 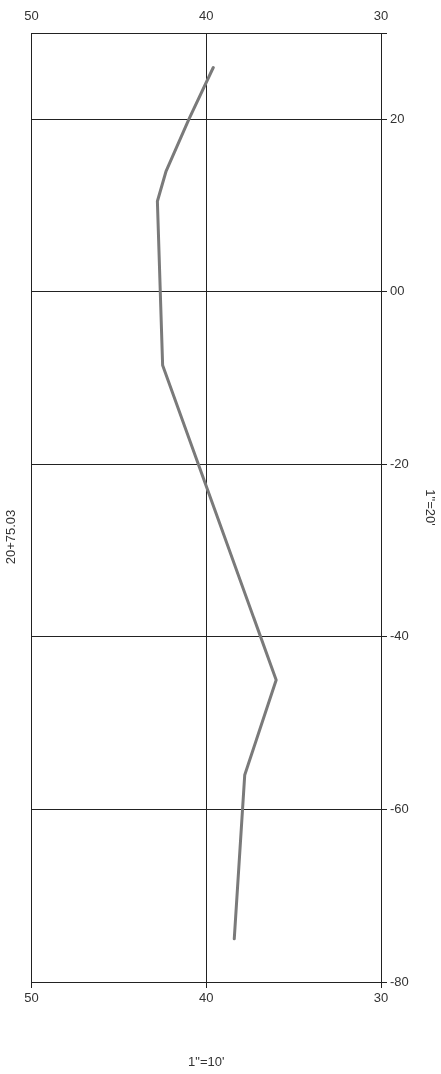 I want to click on y-tick-label: -80, so click(x=399, y=981).